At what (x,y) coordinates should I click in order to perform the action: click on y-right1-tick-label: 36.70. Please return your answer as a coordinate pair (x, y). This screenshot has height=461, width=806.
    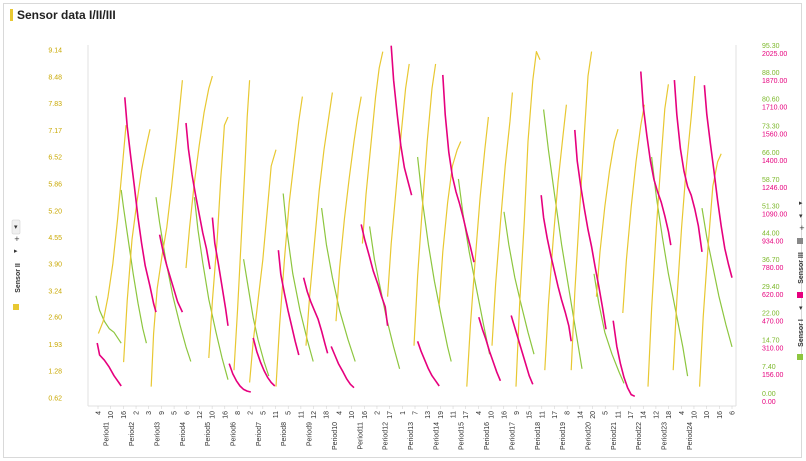
    Looking at the image, I should click on (771, 260).